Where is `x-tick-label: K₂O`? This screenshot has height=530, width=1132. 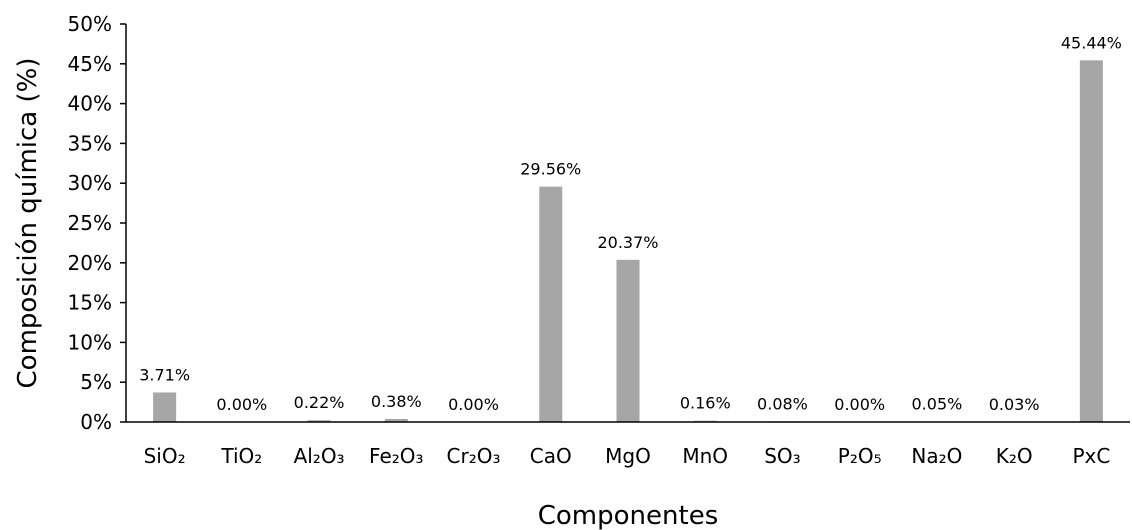 x-tick-label: K₂O is located at coordinates (1014, 456).